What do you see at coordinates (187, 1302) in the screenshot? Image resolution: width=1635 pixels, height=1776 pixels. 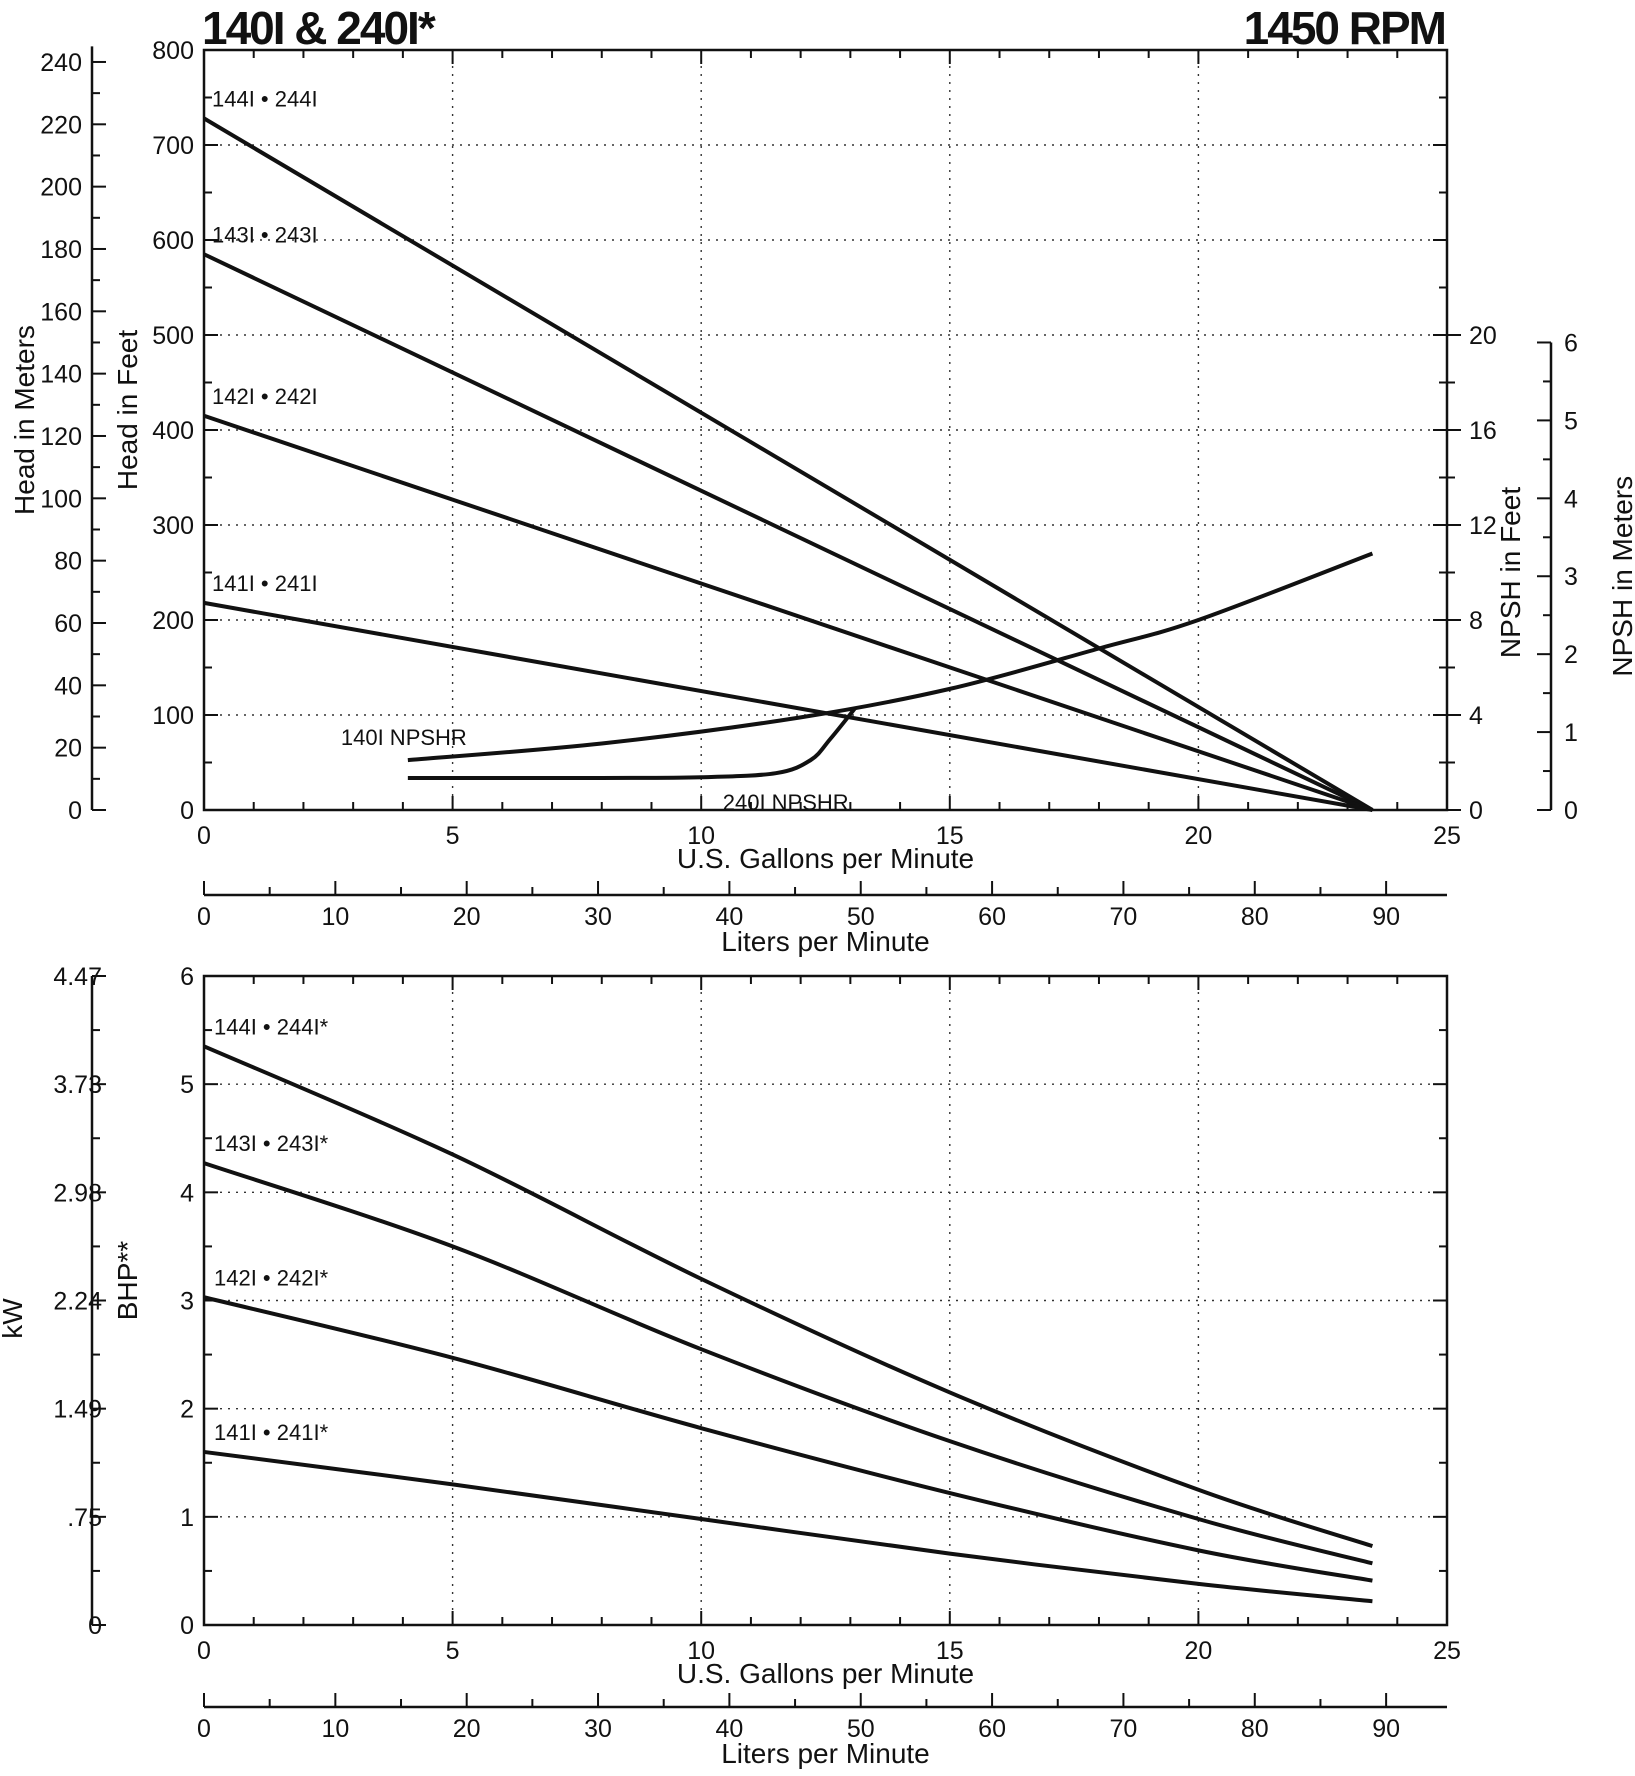 I see `bhp-tick-label: 3` at bounding box center [187, 1302].